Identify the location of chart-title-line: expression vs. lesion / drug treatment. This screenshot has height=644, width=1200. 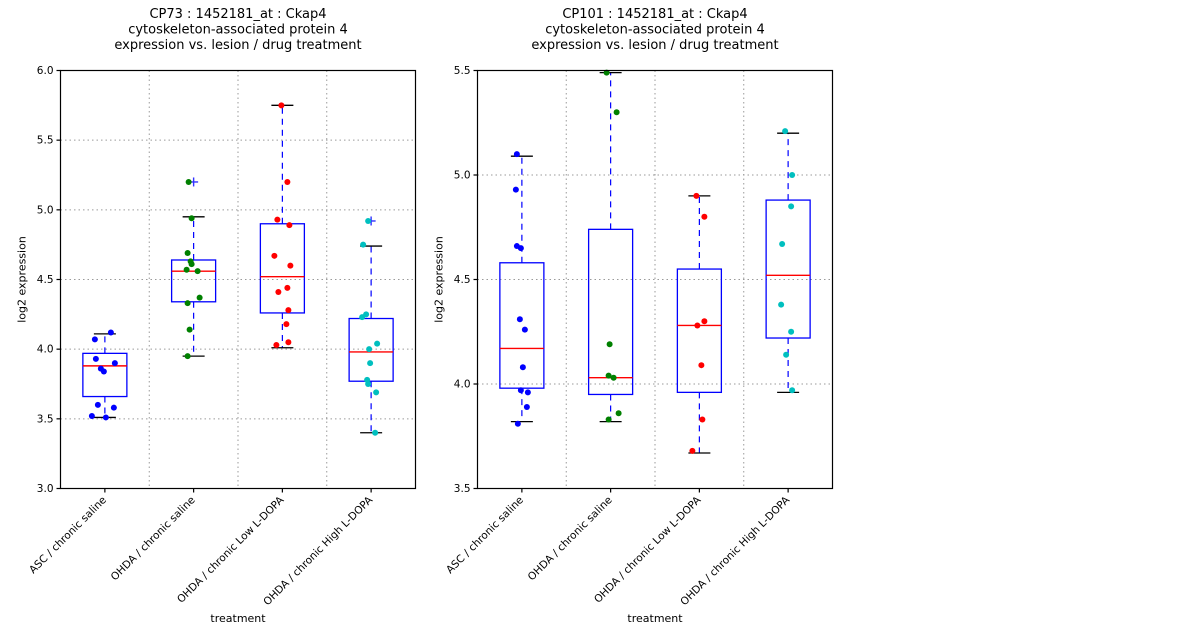
(237, 45).